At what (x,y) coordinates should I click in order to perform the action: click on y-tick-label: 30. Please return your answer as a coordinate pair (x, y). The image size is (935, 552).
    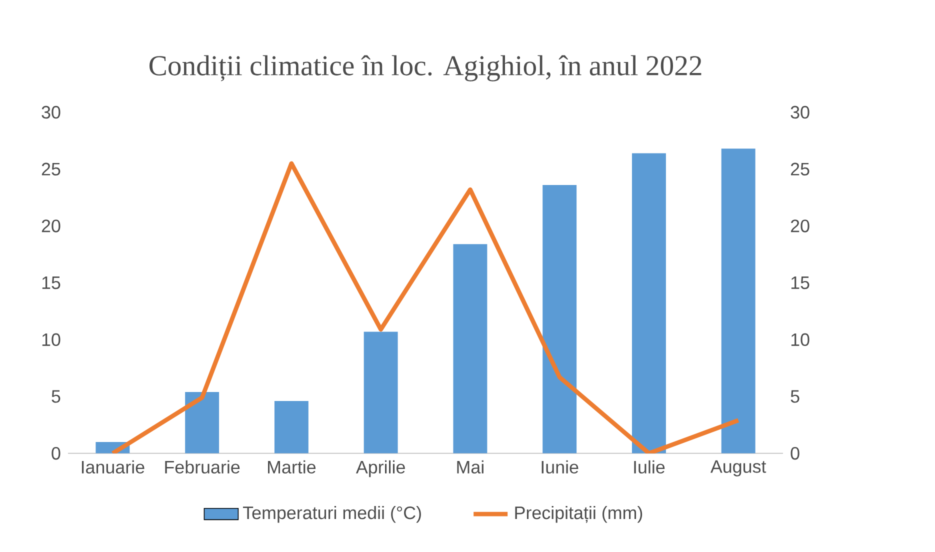
    Looking at the image, I should click on (51, 112).